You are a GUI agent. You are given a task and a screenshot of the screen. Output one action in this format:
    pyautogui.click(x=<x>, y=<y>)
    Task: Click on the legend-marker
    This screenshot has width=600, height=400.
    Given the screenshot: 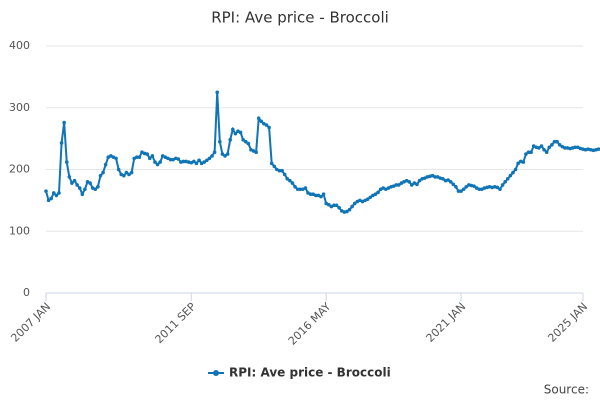 What is the action you would take?
    pyautogui.click(x=216, y=373)
    